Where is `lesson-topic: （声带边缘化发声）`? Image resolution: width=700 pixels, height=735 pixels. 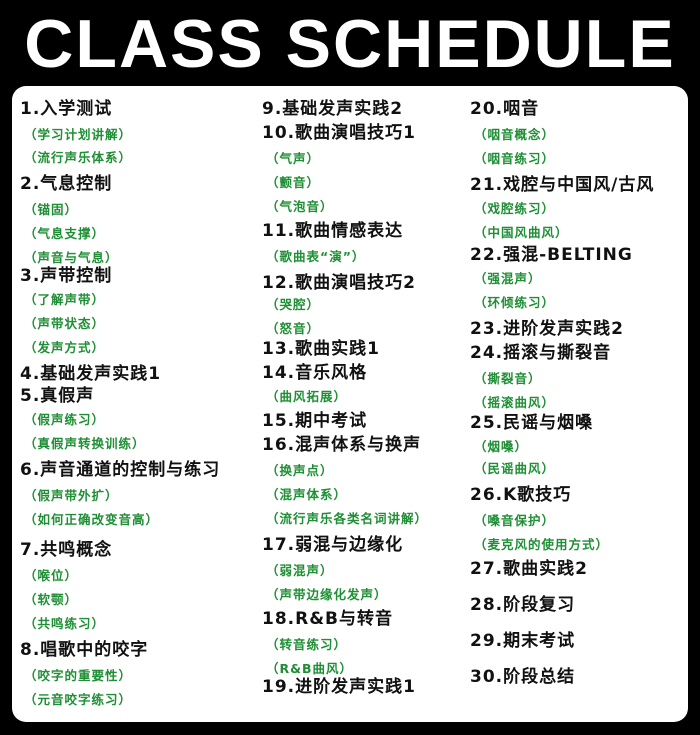 lesson-topic: （声带边缘化发声） is located at coordinates (327, 594).